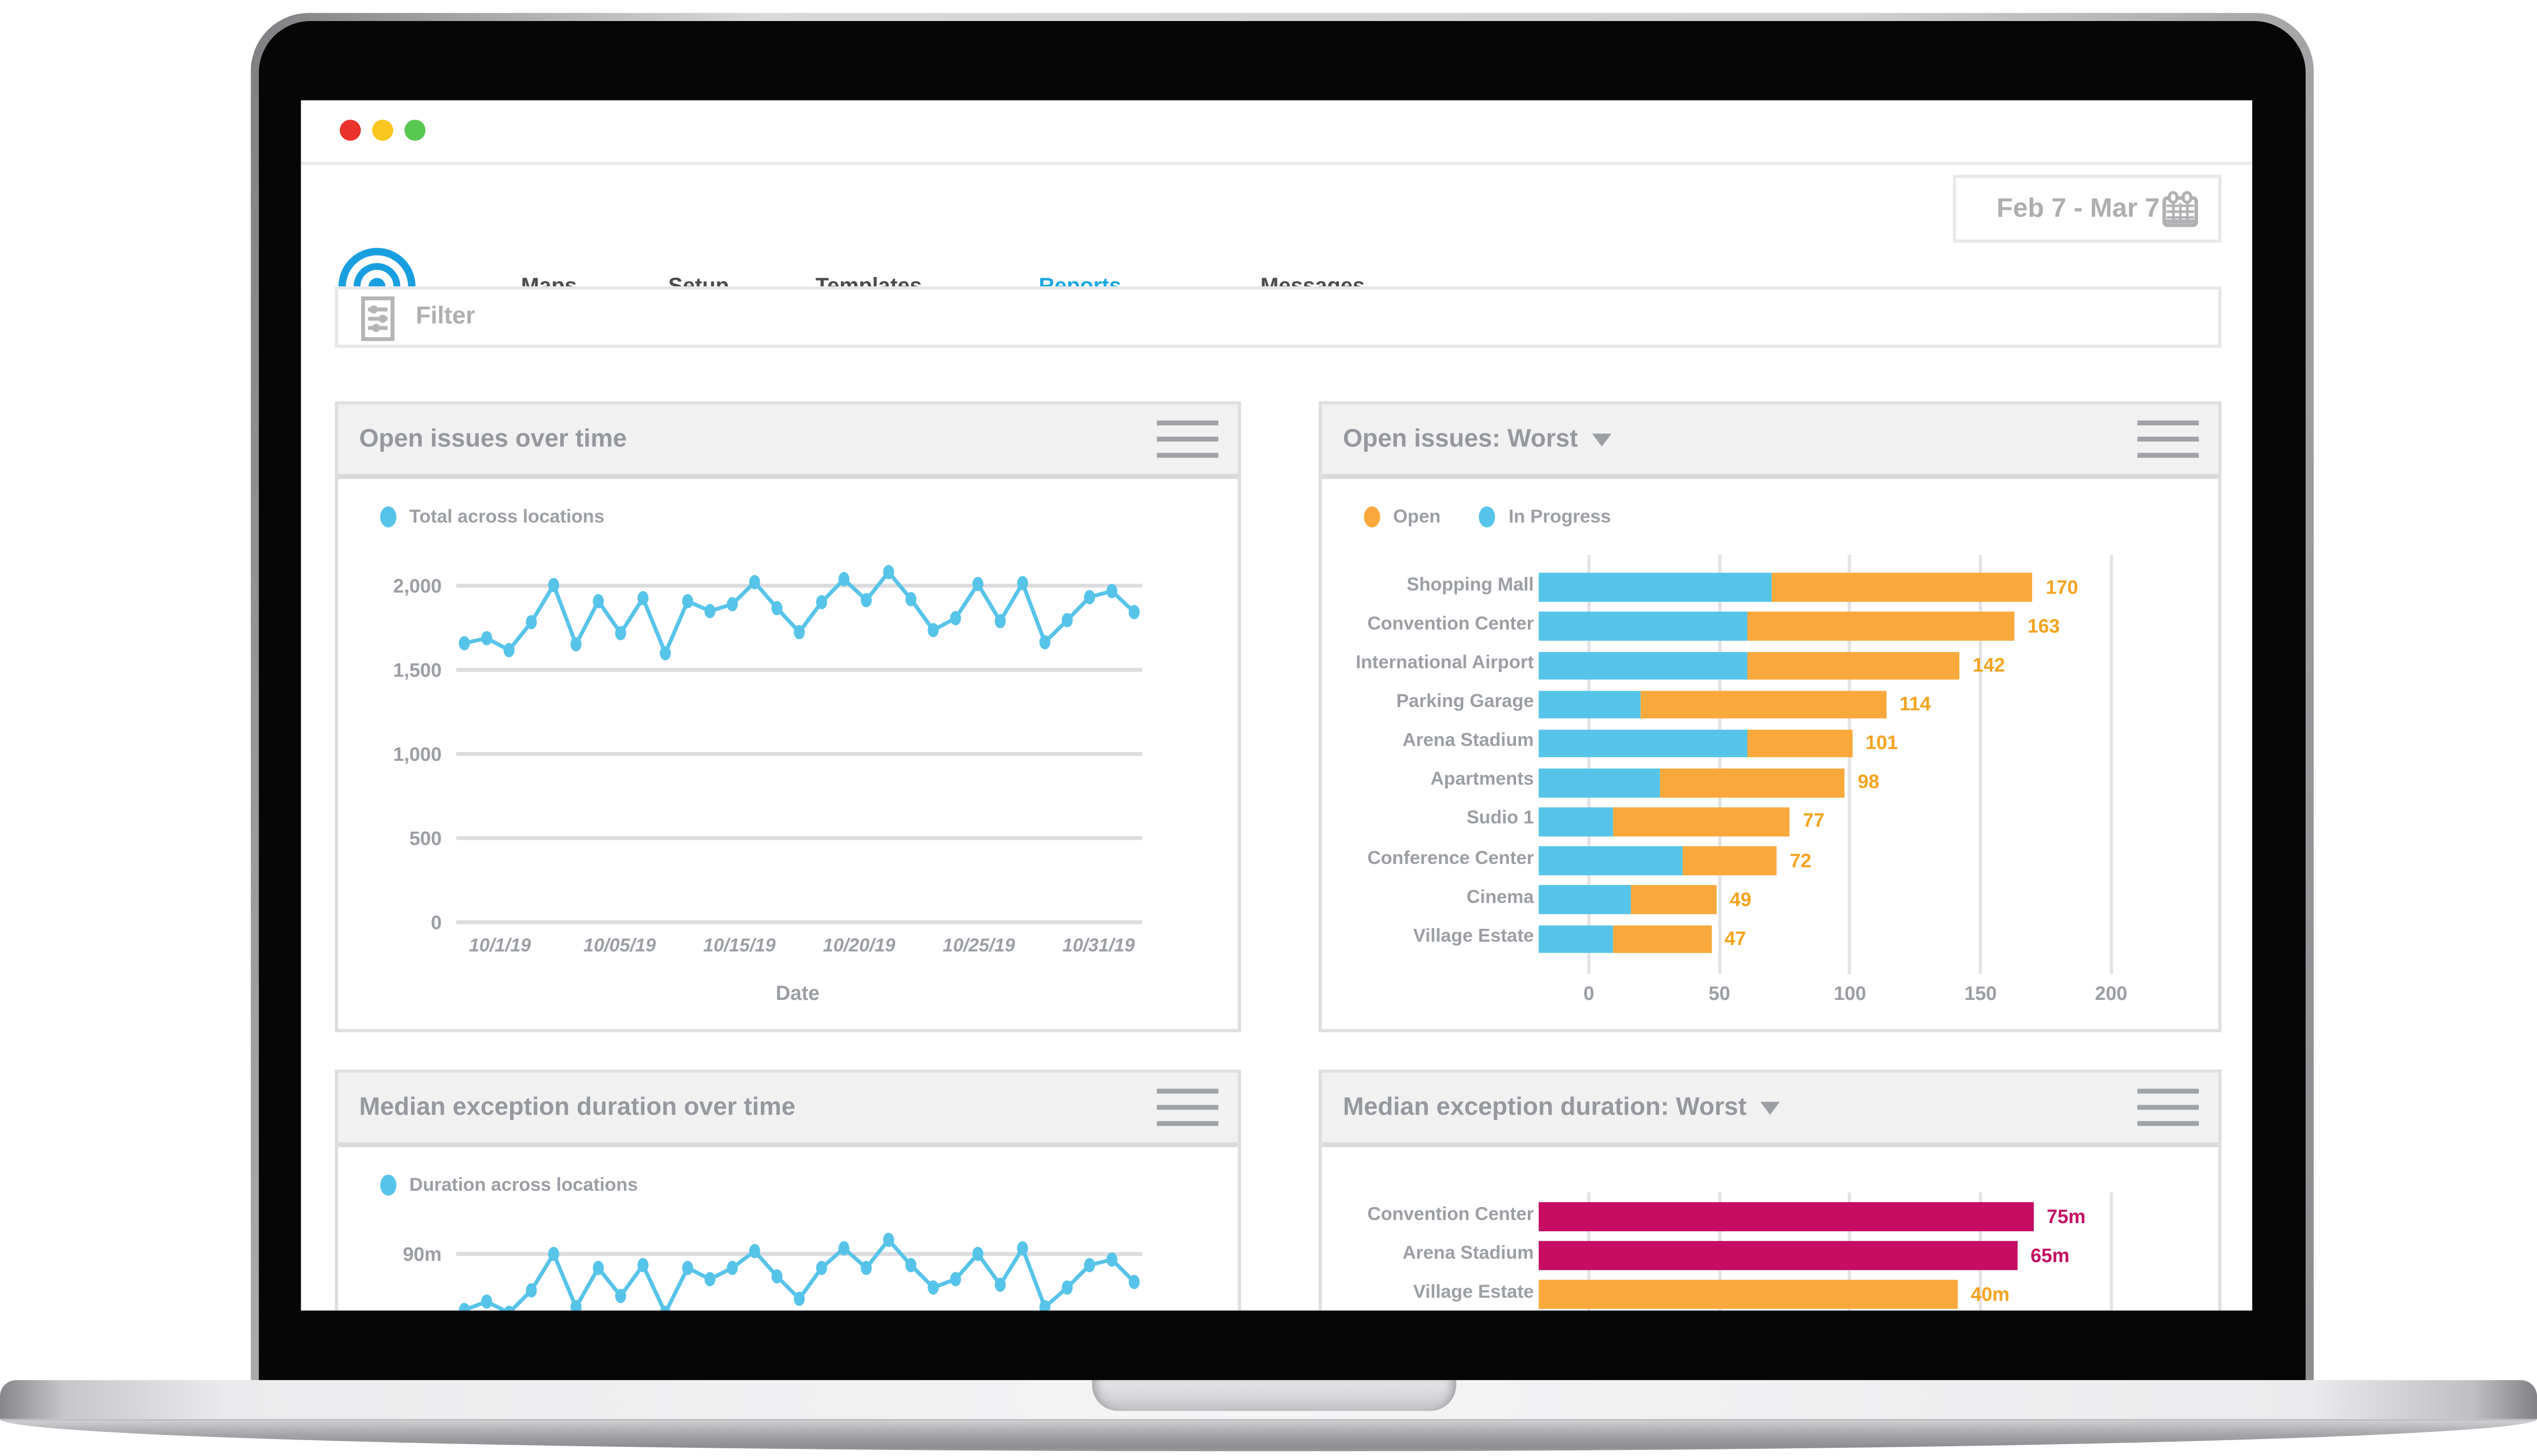  Describe the element at coordinates (1741, 899) in the screenshot. I see `bar-value-label: 49` at that location.